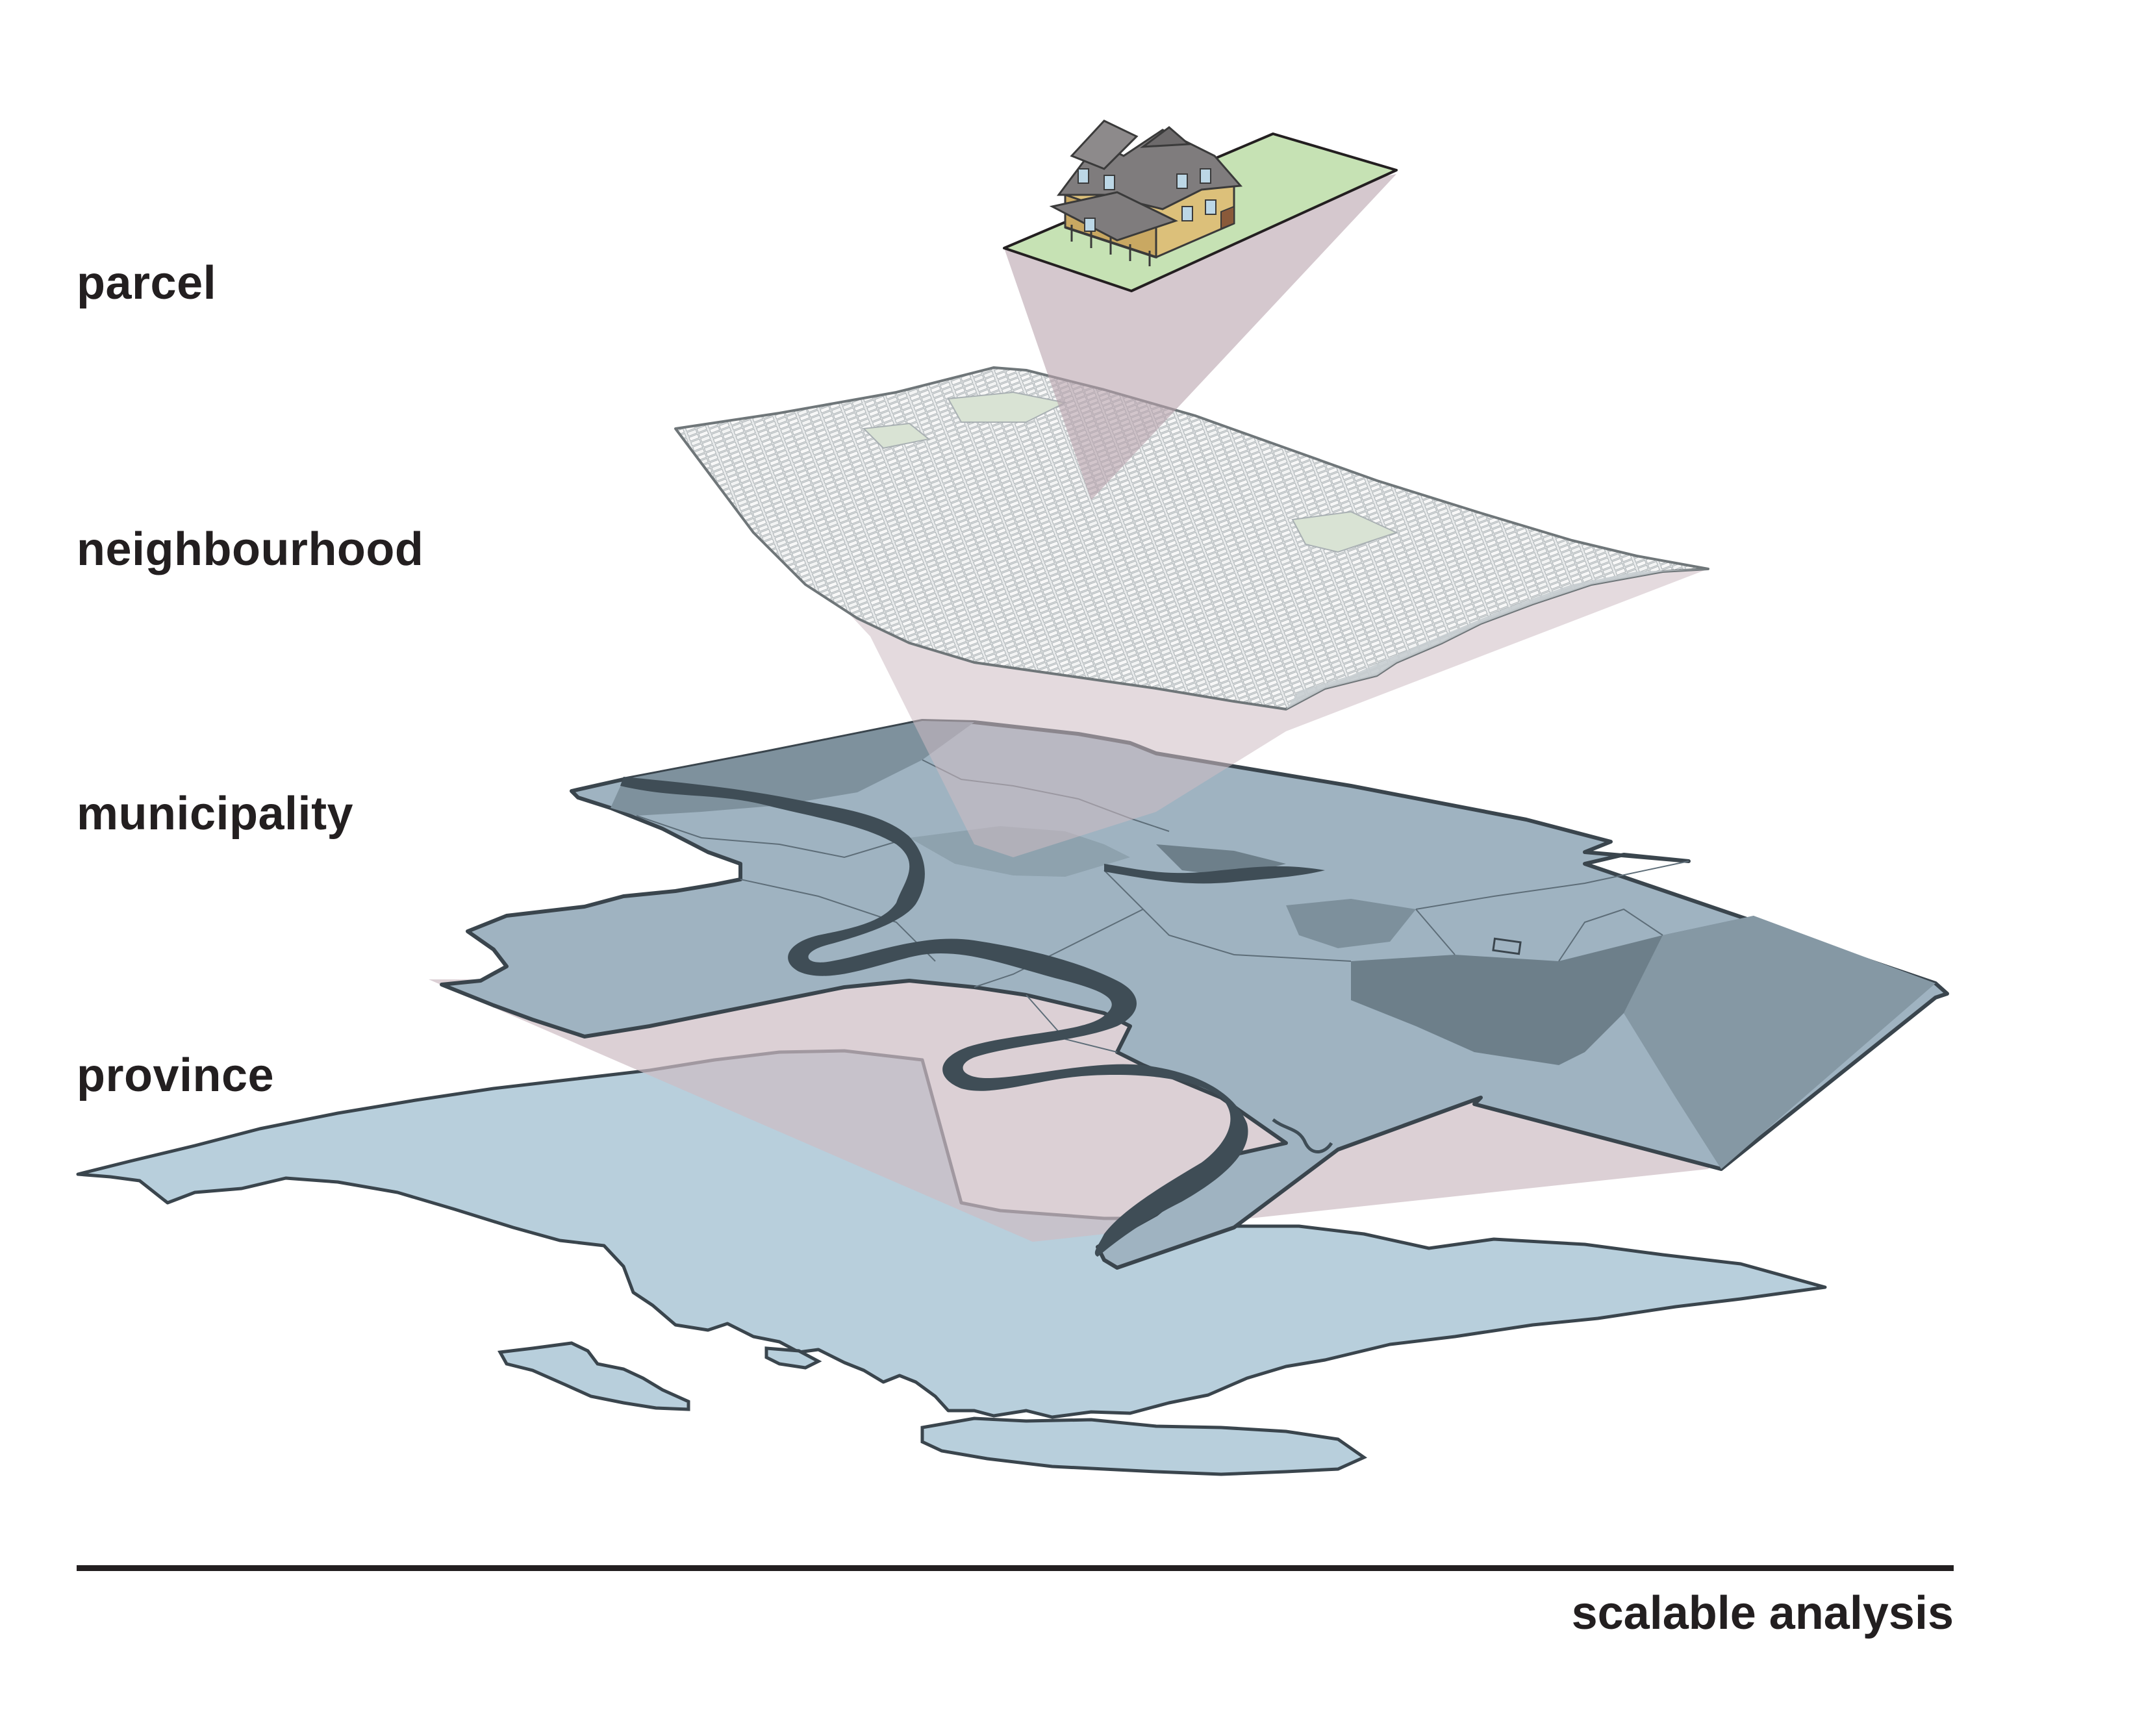 Image resolution: width=2131 pixels, height=1736 pixels. What do you see at coordinates (1344, 531) in the screenshot?
I see `neighbourhood-park-east` at bounding box center [1344, 531].